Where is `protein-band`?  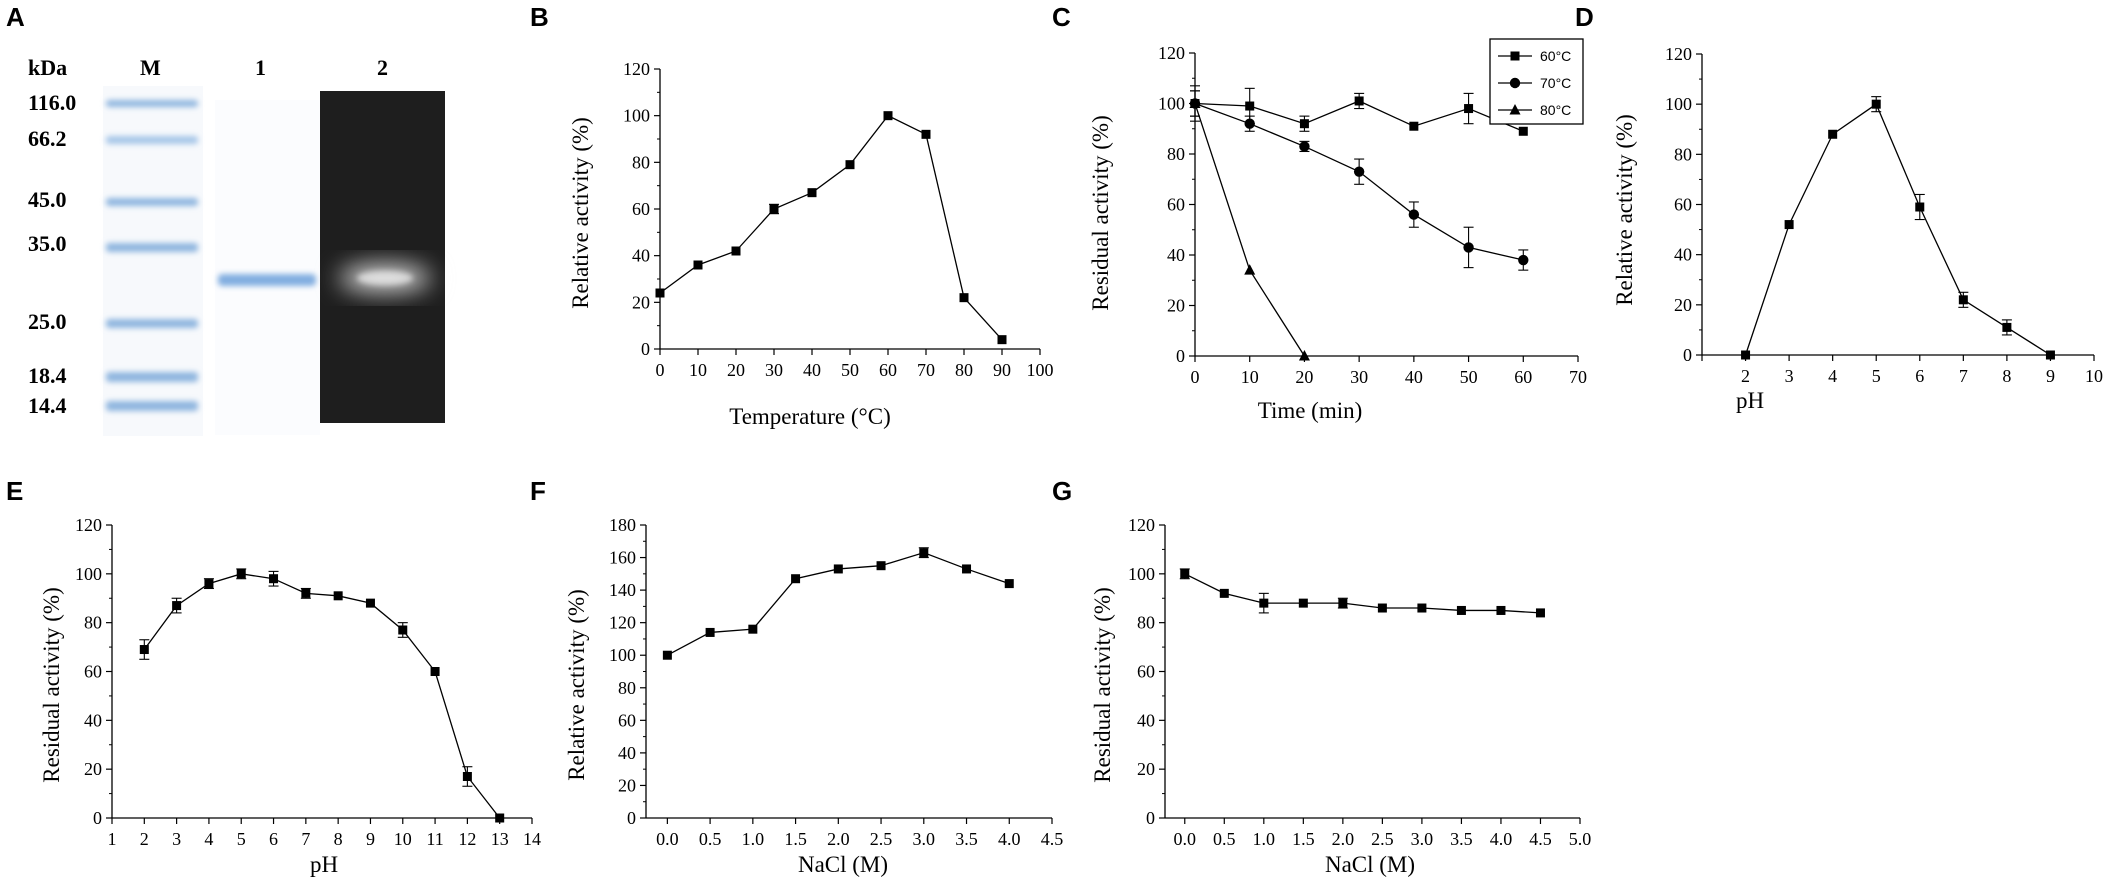
protein-band is located at coordinates (267, 280).